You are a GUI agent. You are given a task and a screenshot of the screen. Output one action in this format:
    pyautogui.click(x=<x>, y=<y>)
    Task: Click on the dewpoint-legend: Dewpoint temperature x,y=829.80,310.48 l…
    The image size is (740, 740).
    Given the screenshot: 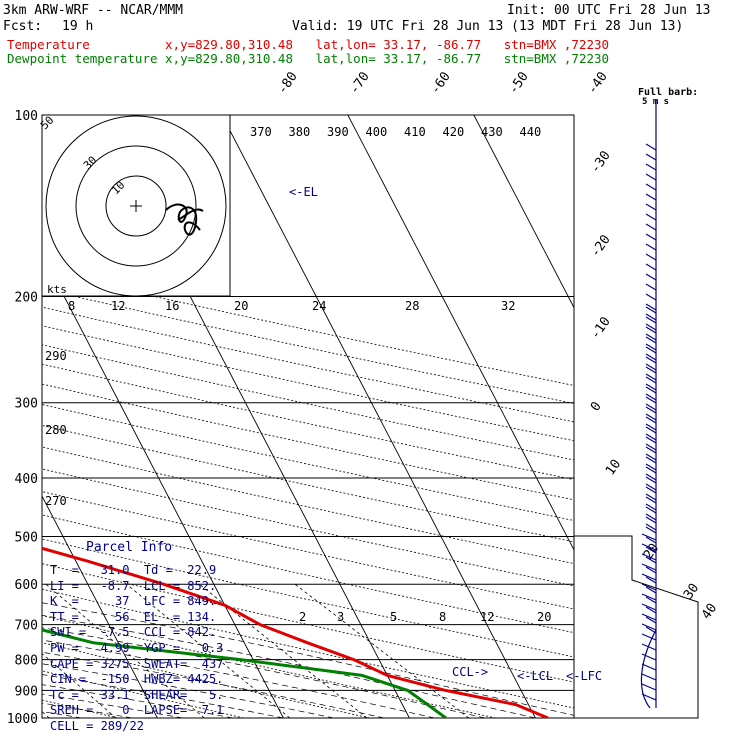 What is the action you would take?
    pyautogui.click(x=308, y=58)
    